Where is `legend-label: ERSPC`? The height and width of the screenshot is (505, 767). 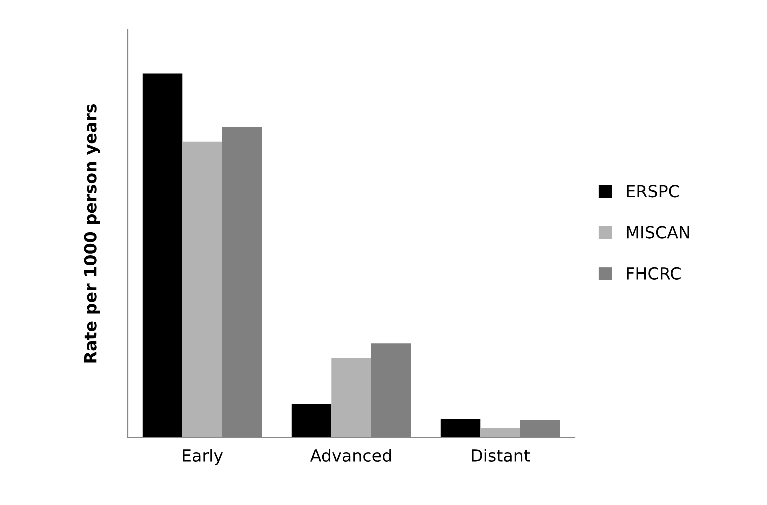 legend-label: ERSPC is located at coordinates (653, 191).